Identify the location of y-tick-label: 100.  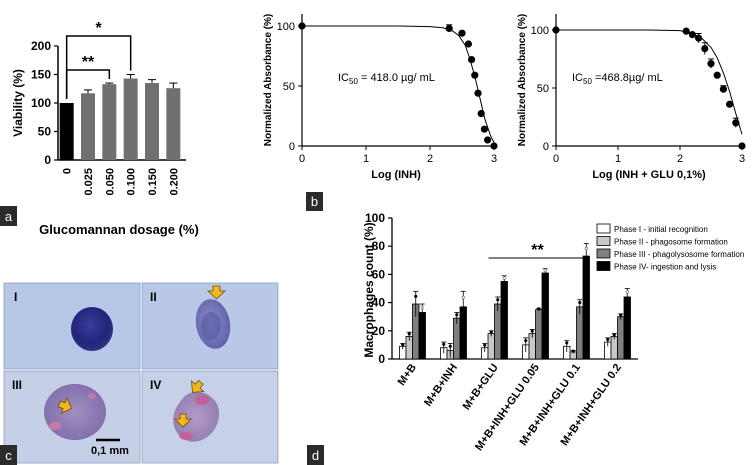
(41, 103).